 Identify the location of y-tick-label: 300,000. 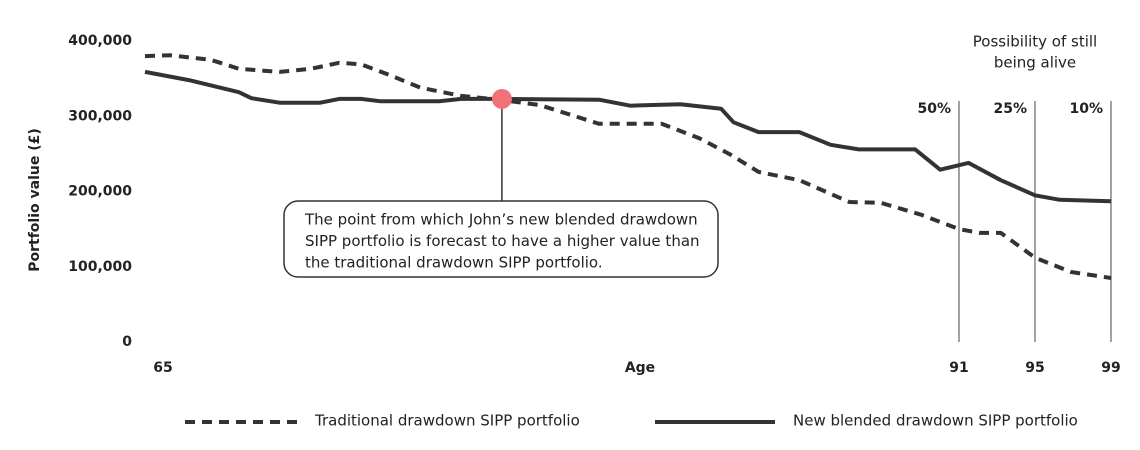
(100, 116).